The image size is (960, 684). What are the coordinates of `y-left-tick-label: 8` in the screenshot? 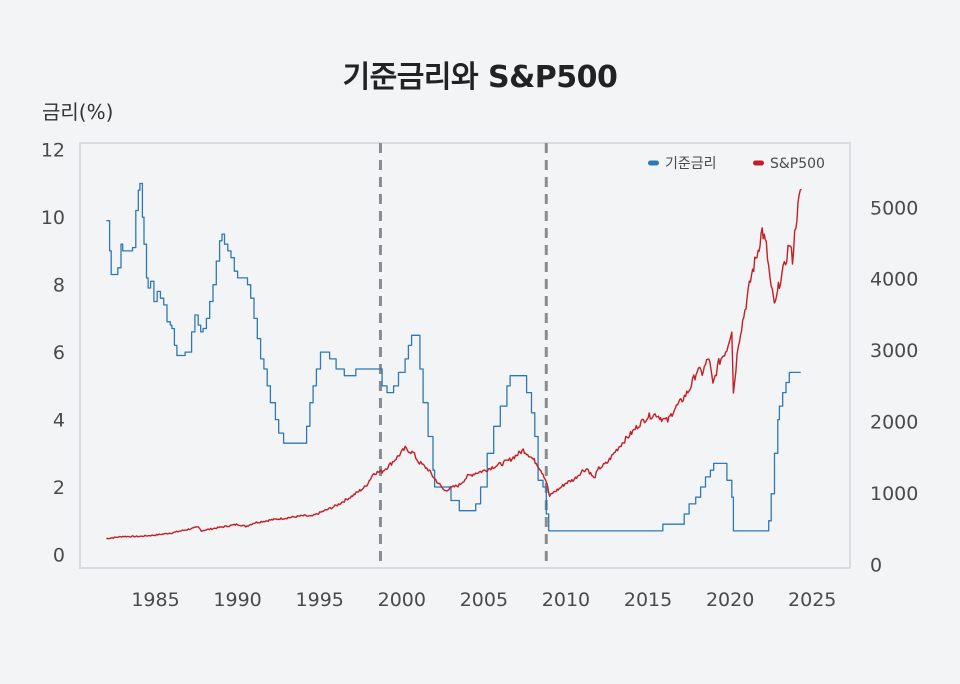 It's located at (59, 286).